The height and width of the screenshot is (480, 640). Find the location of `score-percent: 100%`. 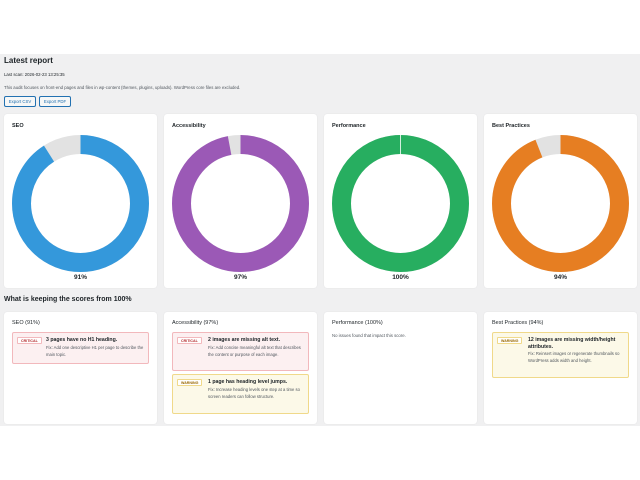

score-percent: 100% is located at coordinates (400, 277).